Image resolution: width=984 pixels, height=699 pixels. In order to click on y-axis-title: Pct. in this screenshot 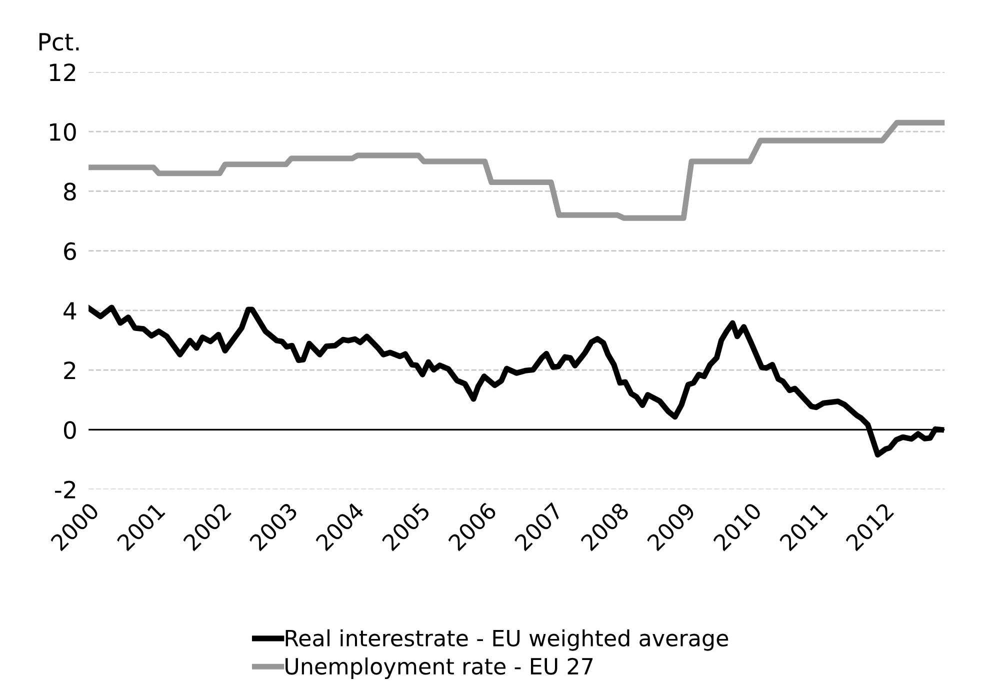, I will do `click(59, 42)`.